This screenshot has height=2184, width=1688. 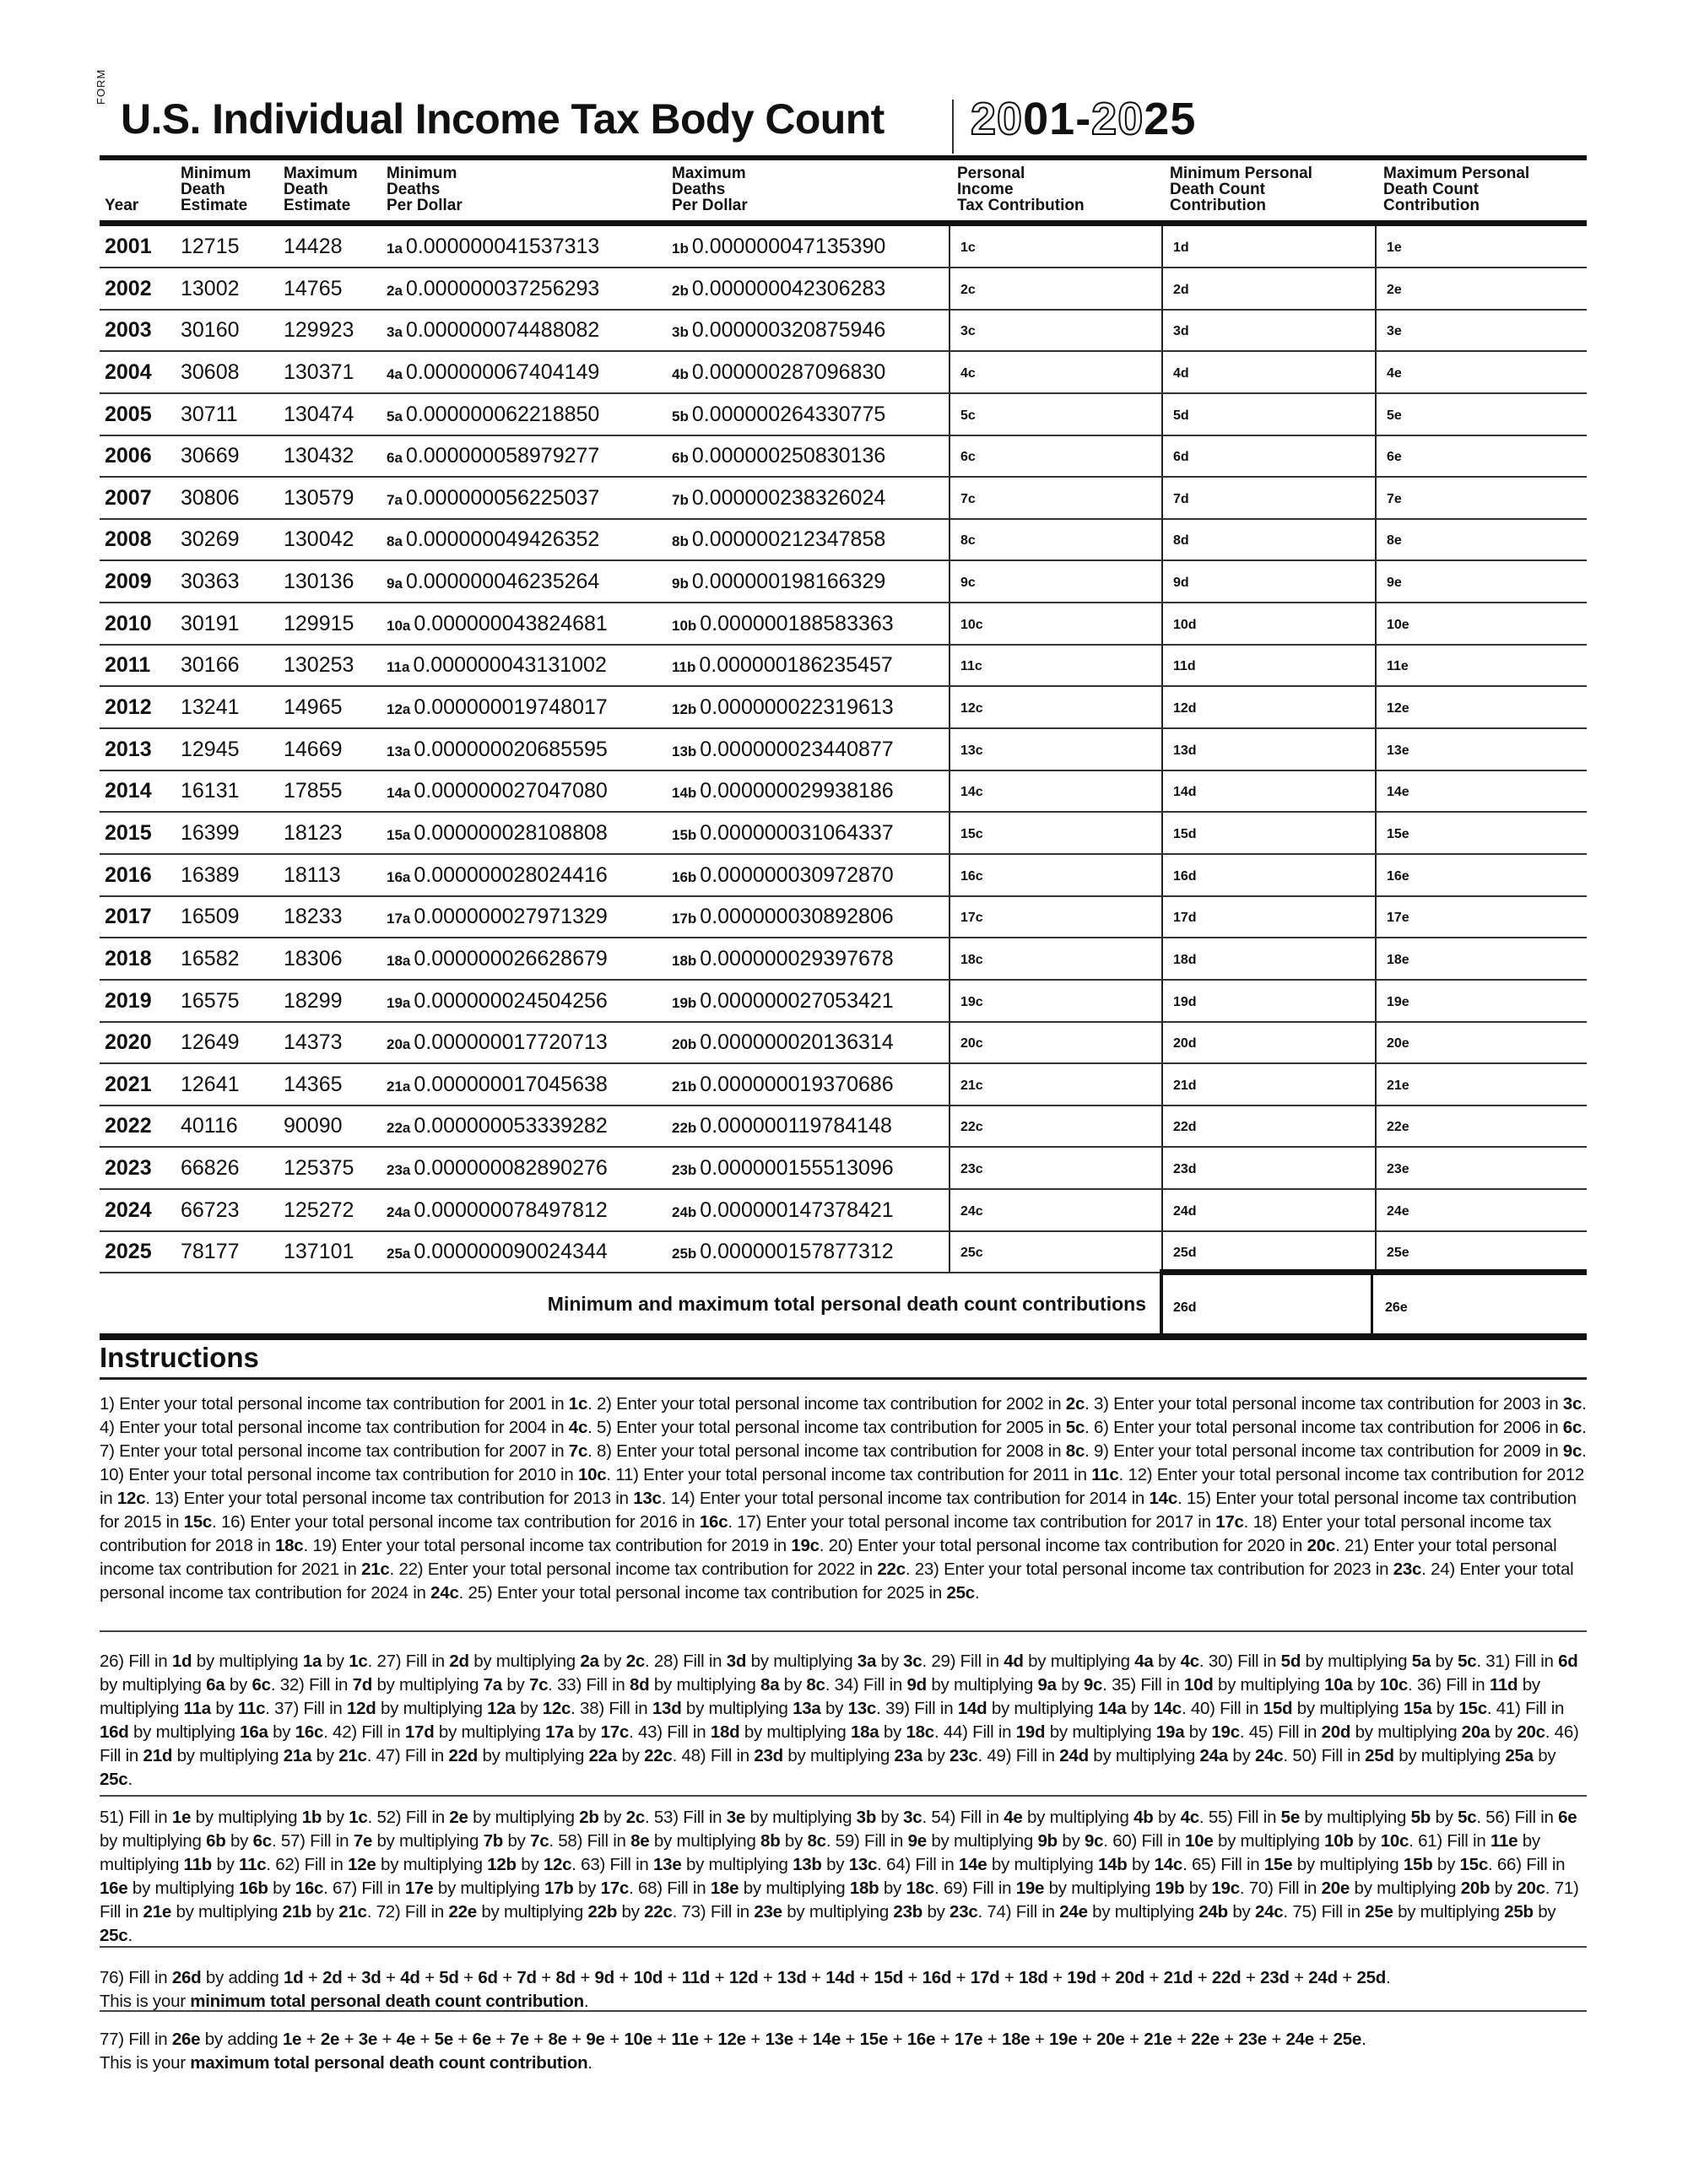 What do you see at coordinates (1055, 1042) in the screenshot?
I see `tax-contribution-field: 20c` at bounding box center [1055, 1042].